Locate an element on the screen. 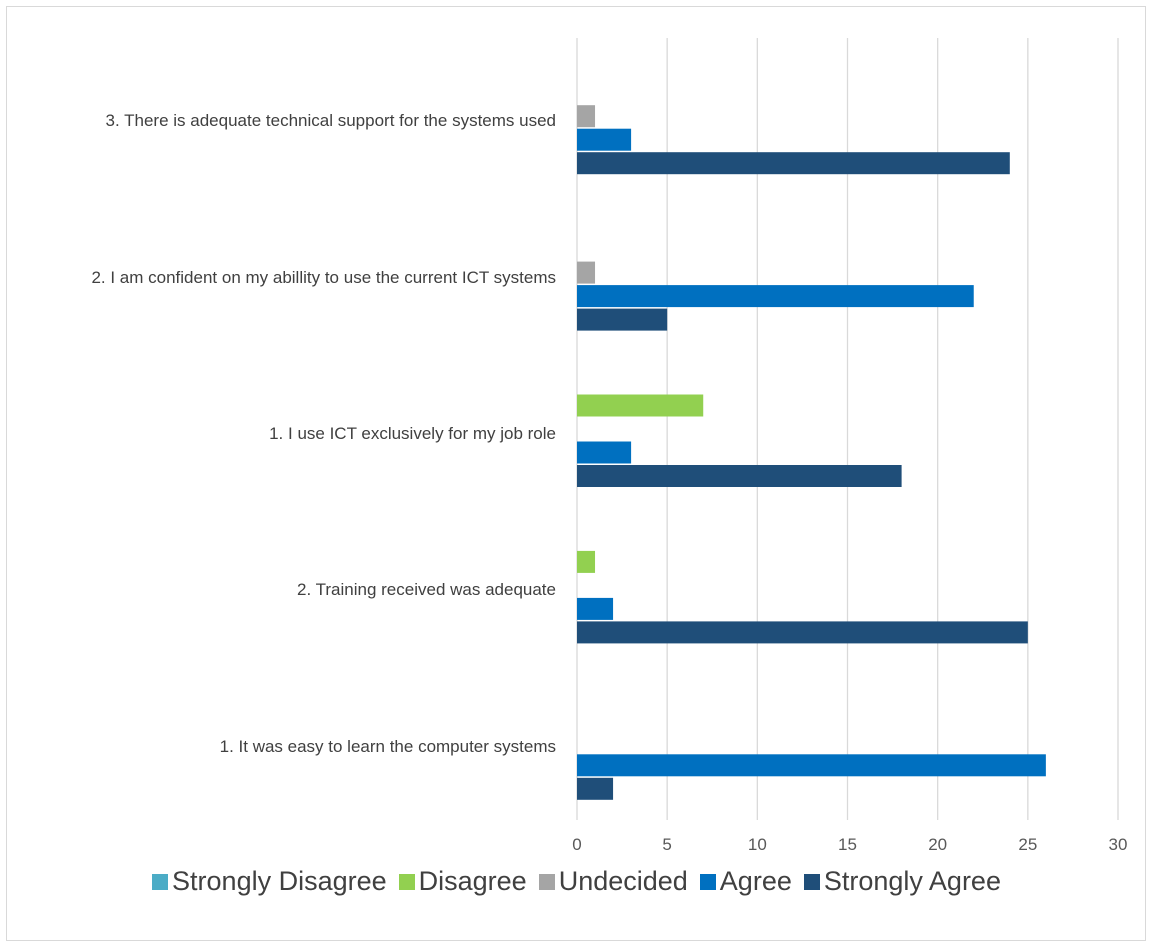 The height and width of the screenshot is (949, 1153). x-tick-label: 10 is located at coordinates (757, 844).